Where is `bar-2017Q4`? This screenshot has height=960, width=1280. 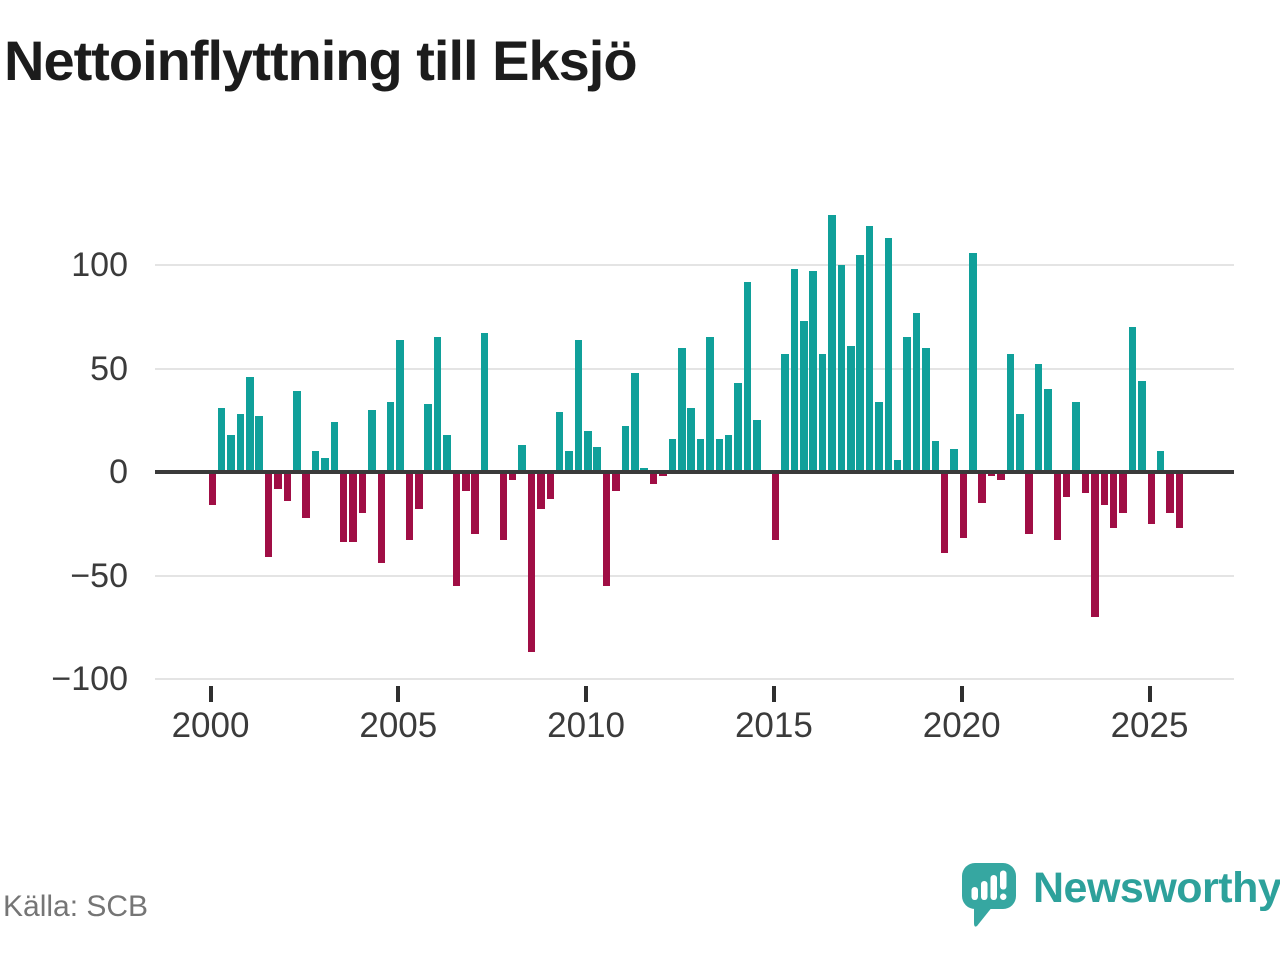 bar-2017Q4 is located at coordinates (879, 436).